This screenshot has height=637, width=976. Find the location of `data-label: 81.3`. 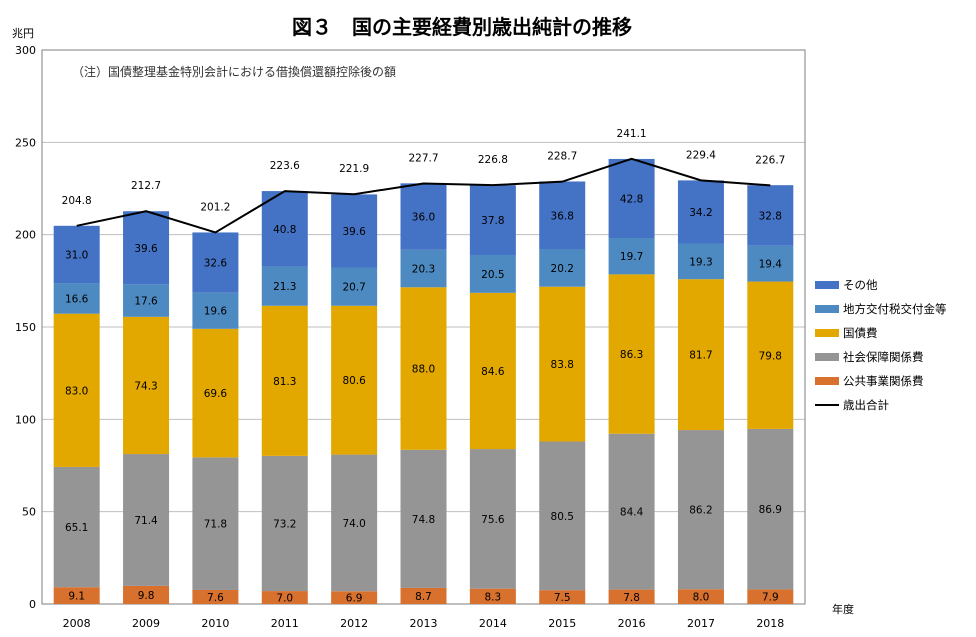

data-label: 81.3 is located at coordinates (284, 382).